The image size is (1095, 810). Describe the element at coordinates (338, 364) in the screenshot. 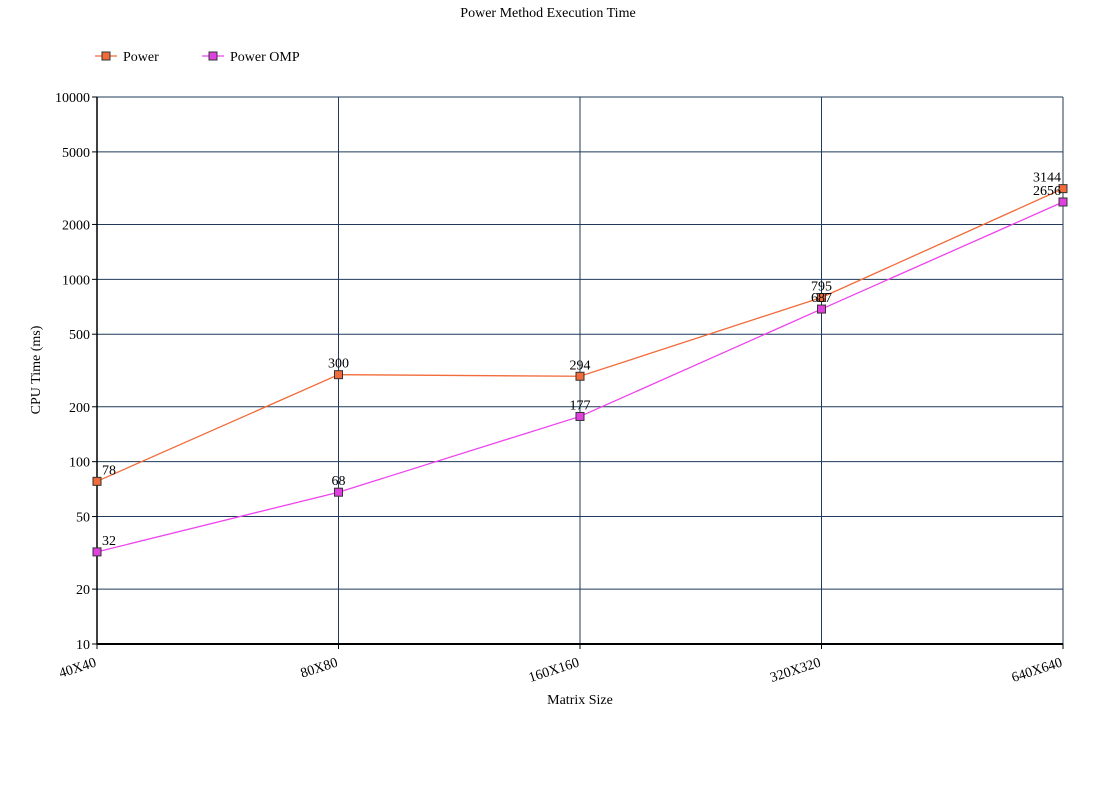

I see `data-label: 300` at that location.